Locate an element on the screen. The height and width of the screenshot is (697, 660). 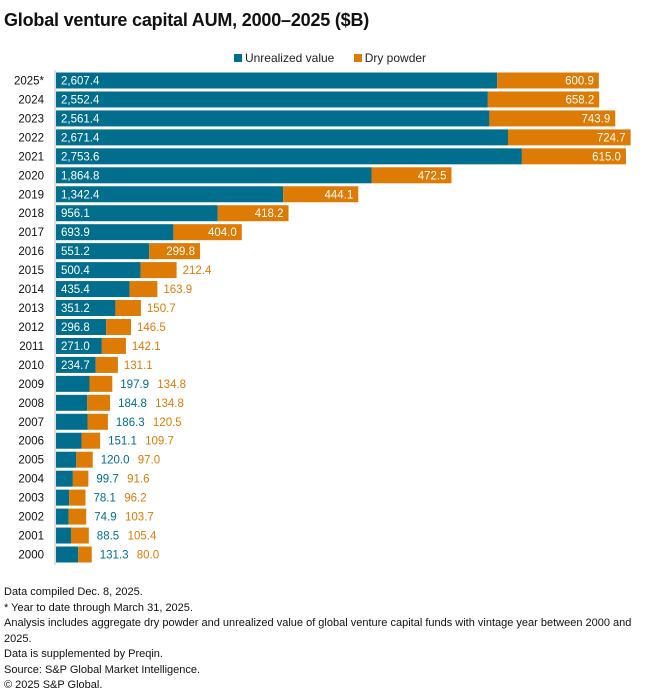
data-label-unrealized-value: 197.9 is located at coordinates (134, 385).